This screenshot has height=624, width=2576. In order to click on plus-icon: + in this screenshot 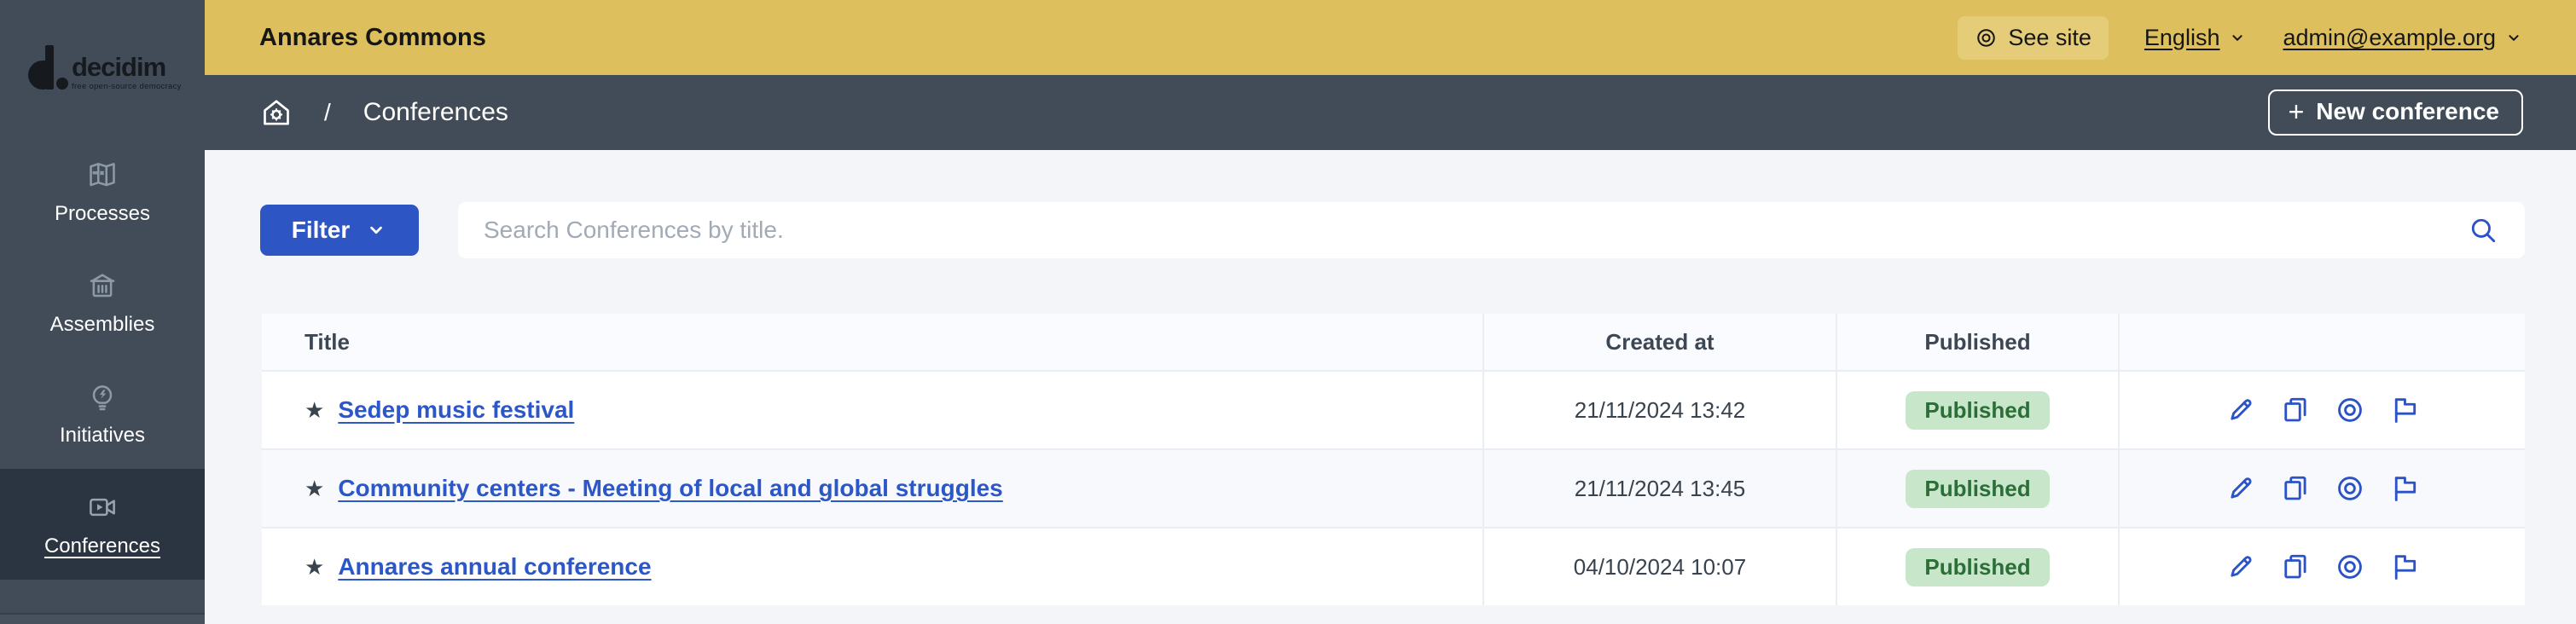, I will do `click(2296, 111)`.